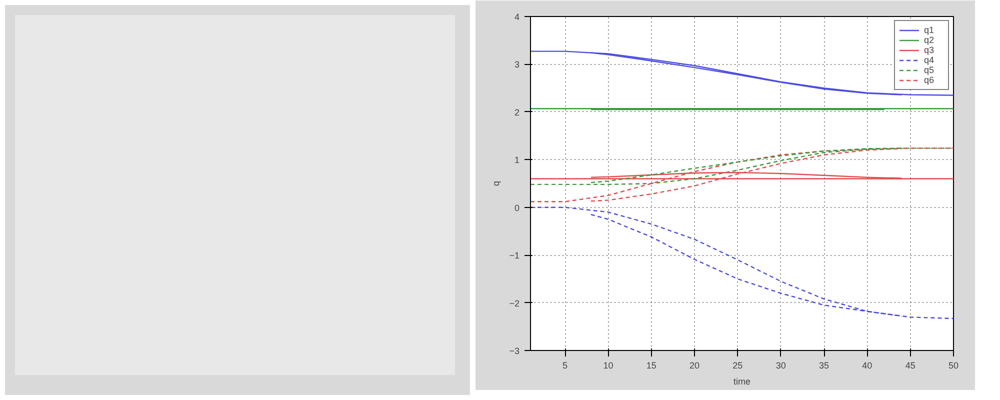 This screenshot has width=1000, height=400. I want to click on x-tick-label: 20, so click(695, 365).